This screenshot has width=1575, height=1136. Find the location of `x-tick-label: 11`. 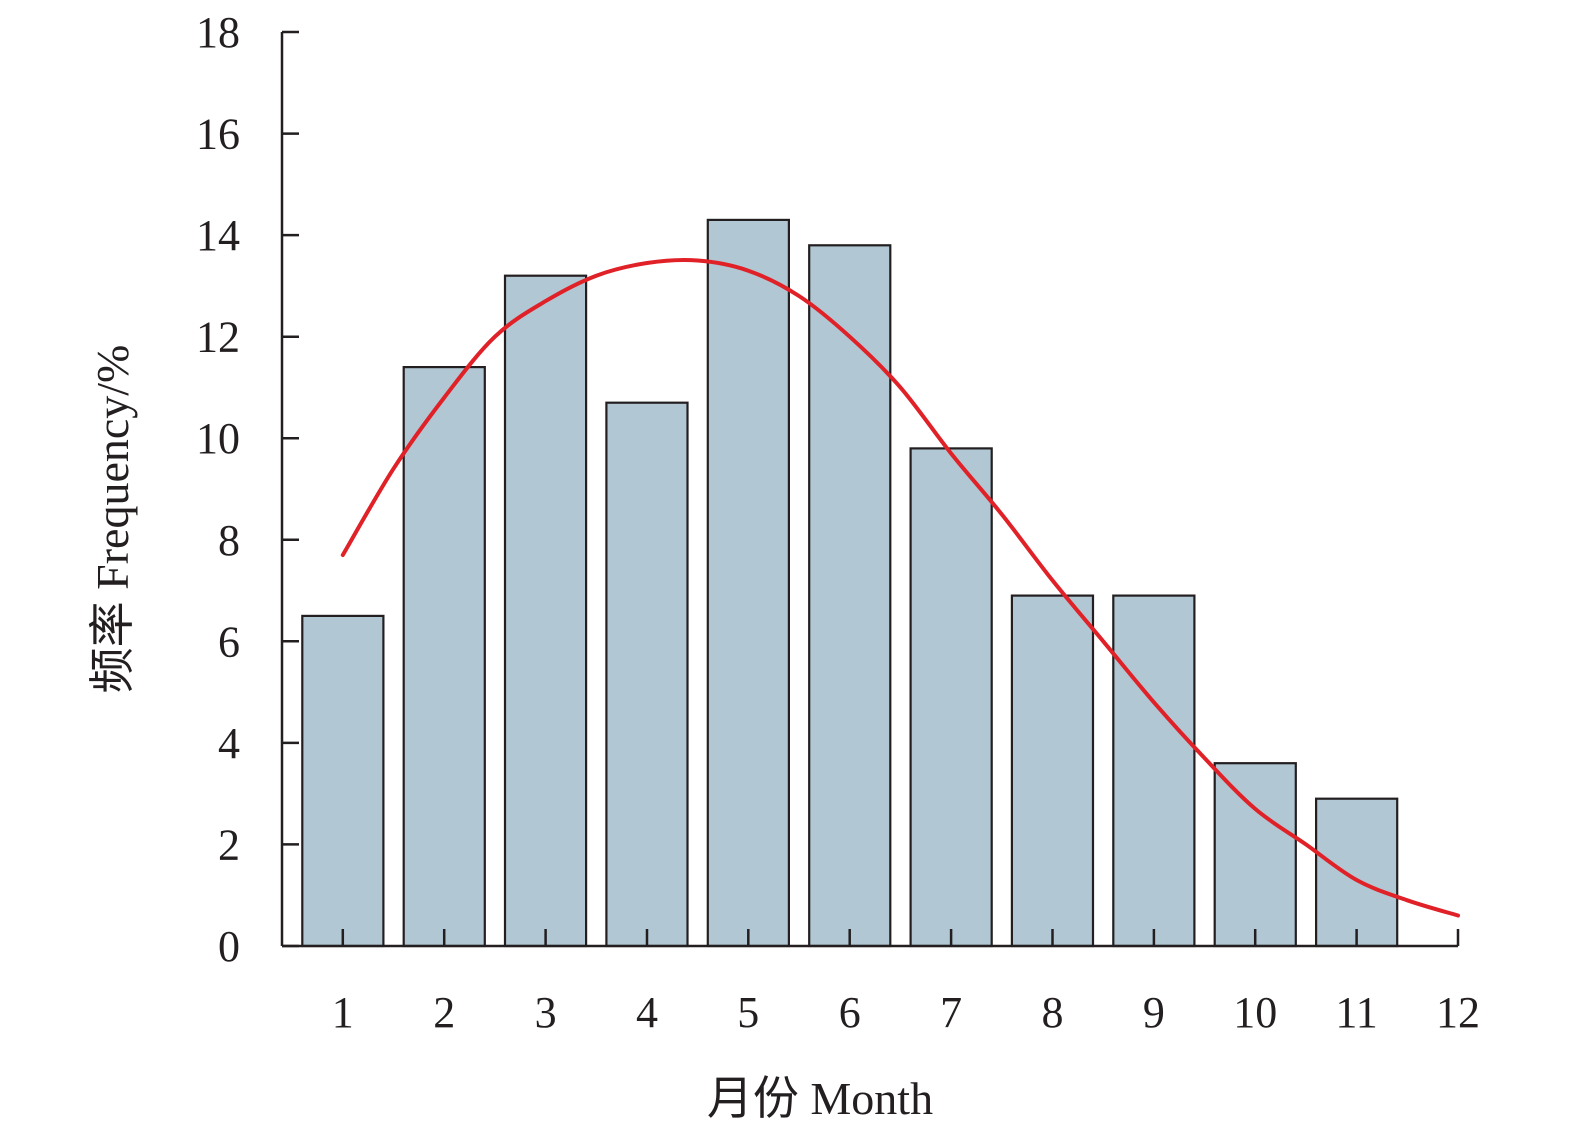

x-tick-label: 11 is located at coordinates (1356, 1012).